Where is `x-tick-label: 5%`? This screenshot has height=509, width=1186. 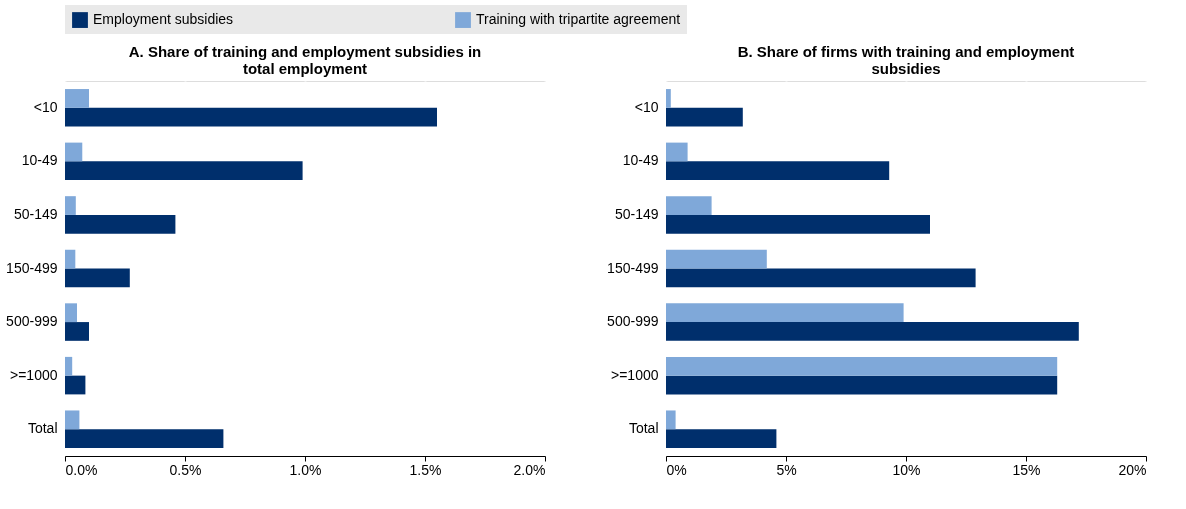
x-tick-label: 5% is located at coordinates (786, 469).